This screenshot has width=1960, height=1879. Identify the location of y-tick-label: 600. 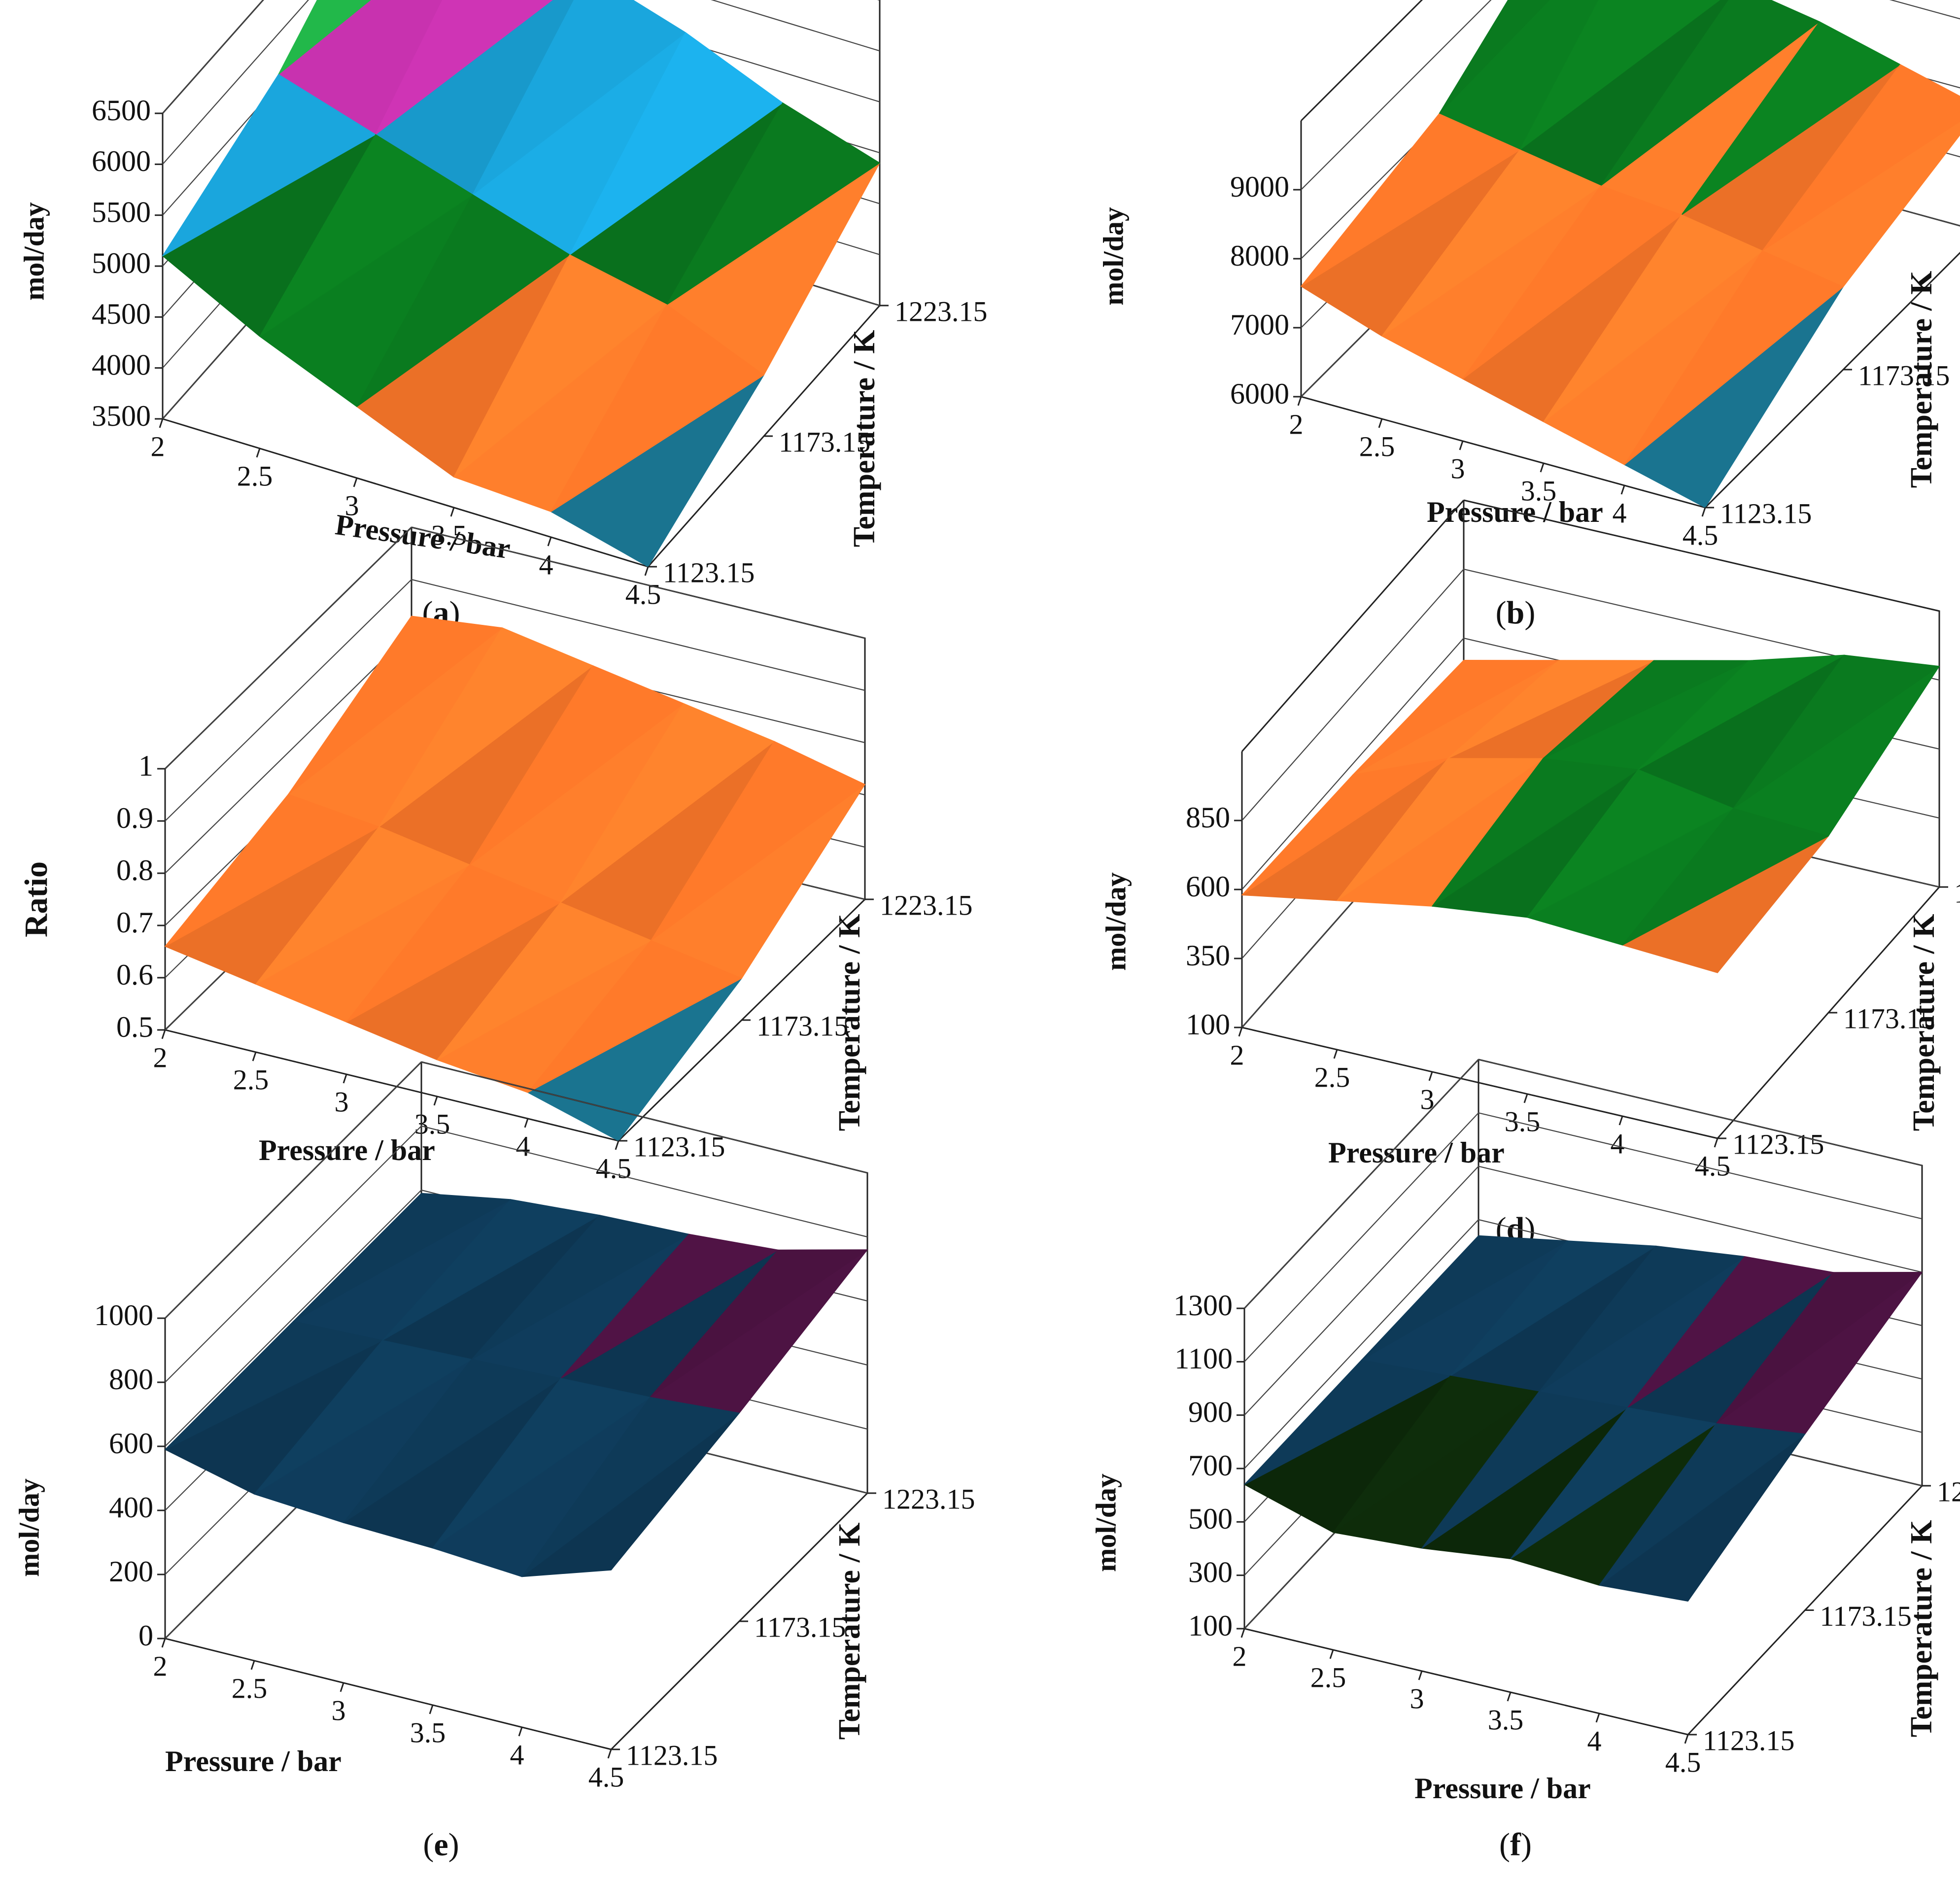
(131, 1443).